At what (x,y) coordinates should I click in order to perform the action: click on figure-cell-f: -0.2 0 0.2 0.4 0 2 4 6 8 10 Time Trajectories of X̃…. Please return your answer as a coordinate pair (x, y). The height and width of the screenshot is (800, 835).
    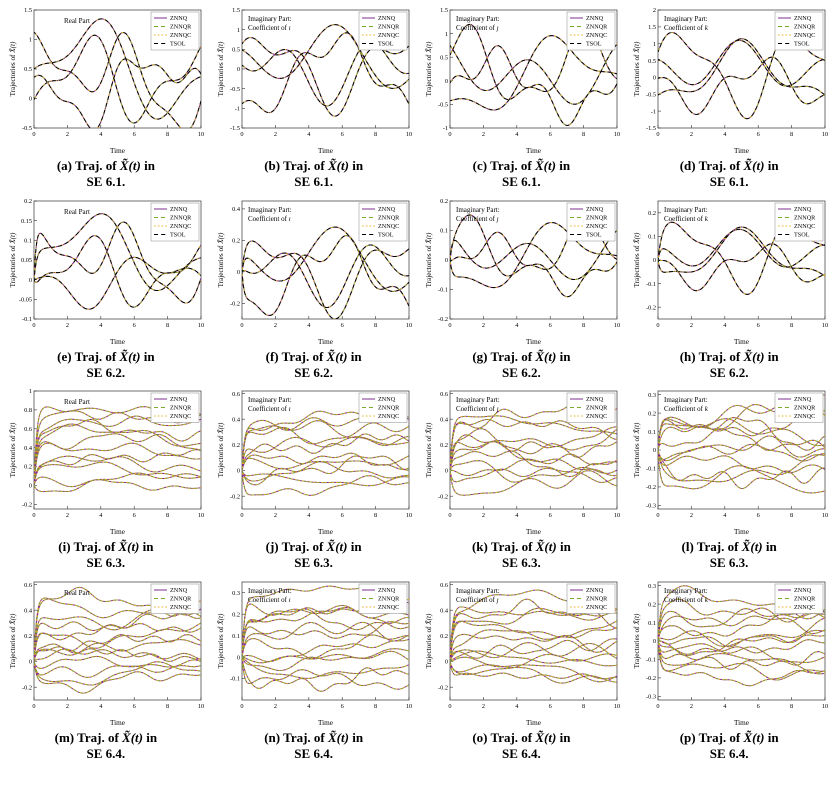
    Looking at the image, I should click on (314, 289).